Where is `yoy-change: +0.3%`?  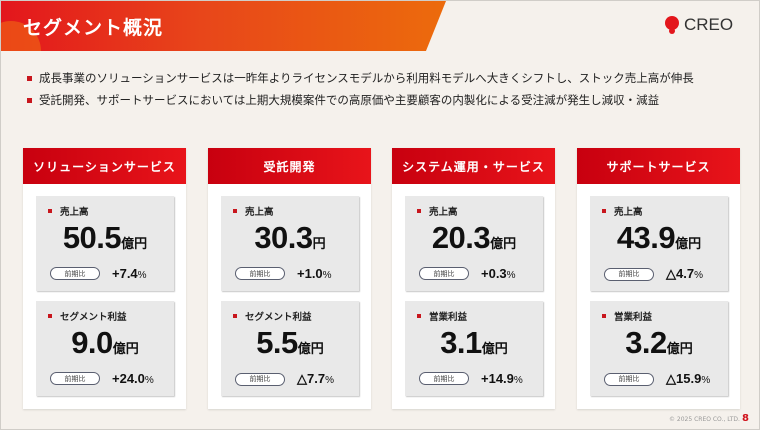
yoy-change: +0.3% is located at coordinates (498, 273).